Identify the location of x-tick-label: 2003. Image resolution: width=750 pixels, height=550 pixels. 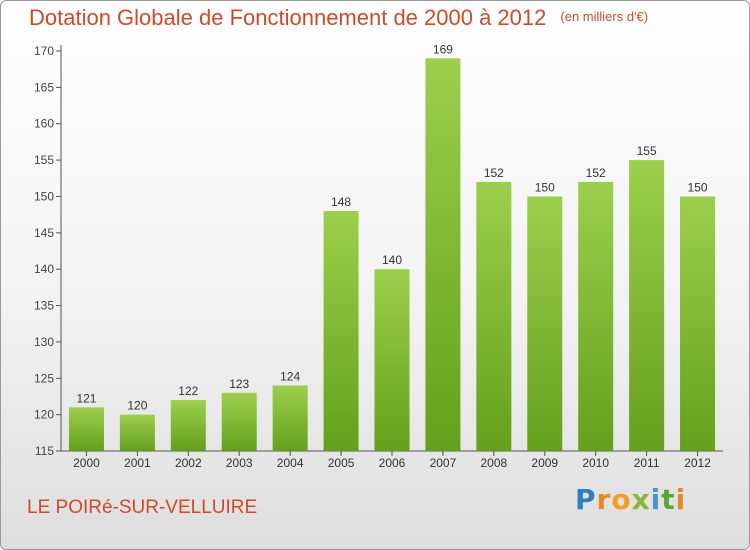
(239, 463).